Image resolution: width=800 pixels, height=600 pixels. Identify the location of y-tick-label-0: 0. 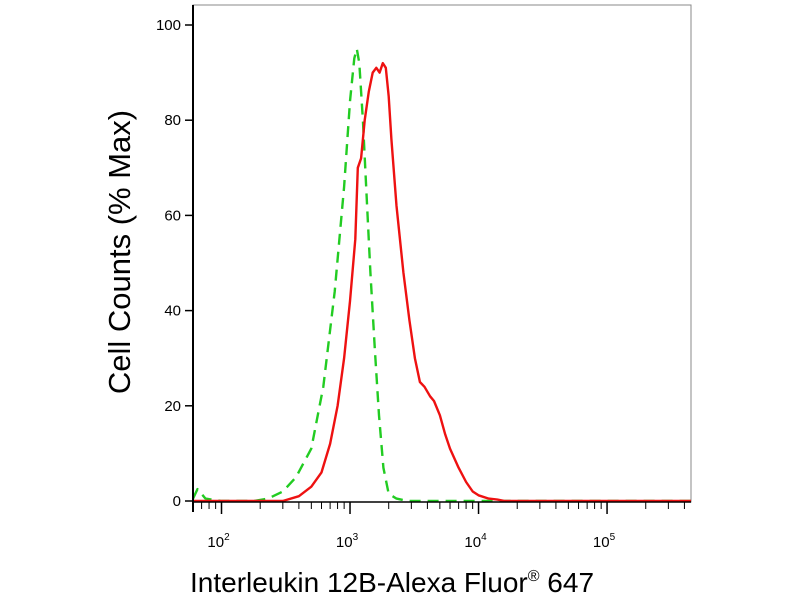
(177, 501).